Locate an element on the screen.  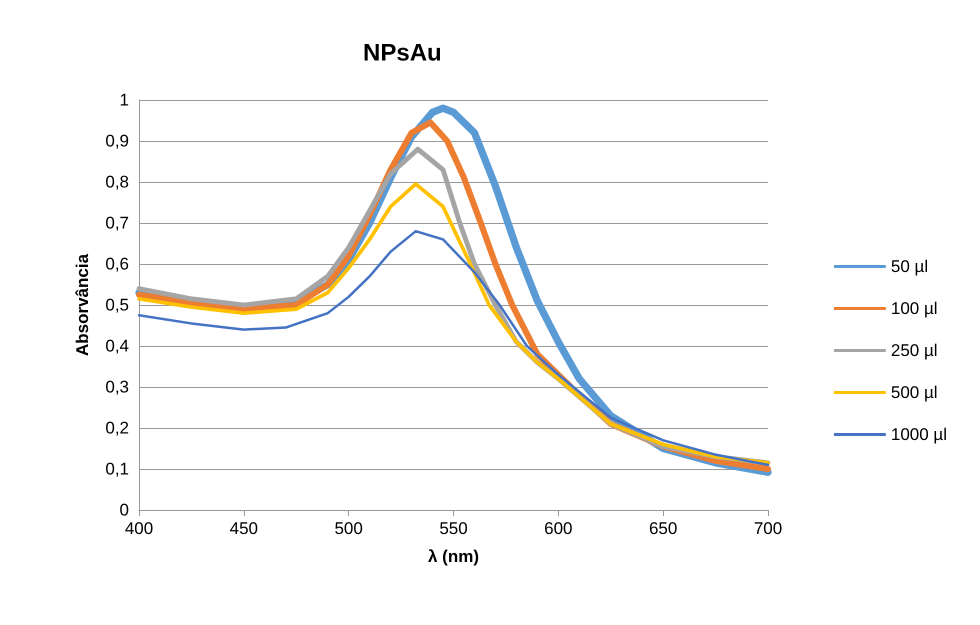
y-tick-label: 0,3 is located at coordinates (117, 387).